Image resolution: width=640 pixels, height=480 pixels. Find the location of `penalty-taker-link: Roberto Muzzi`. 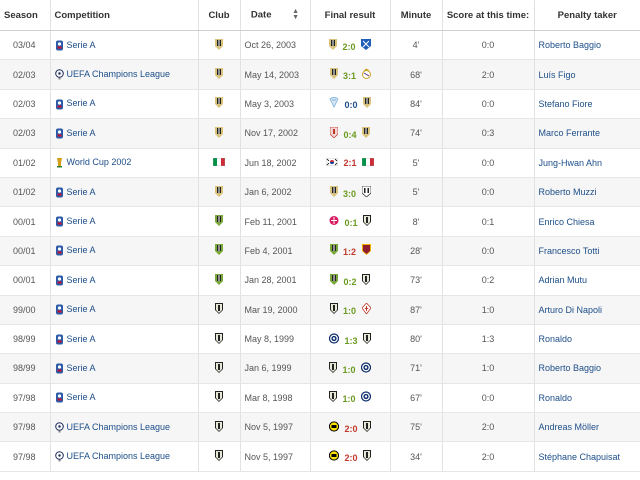

penalty-taker-link: Roberto Muzzi is located at coordinates (567, 192).